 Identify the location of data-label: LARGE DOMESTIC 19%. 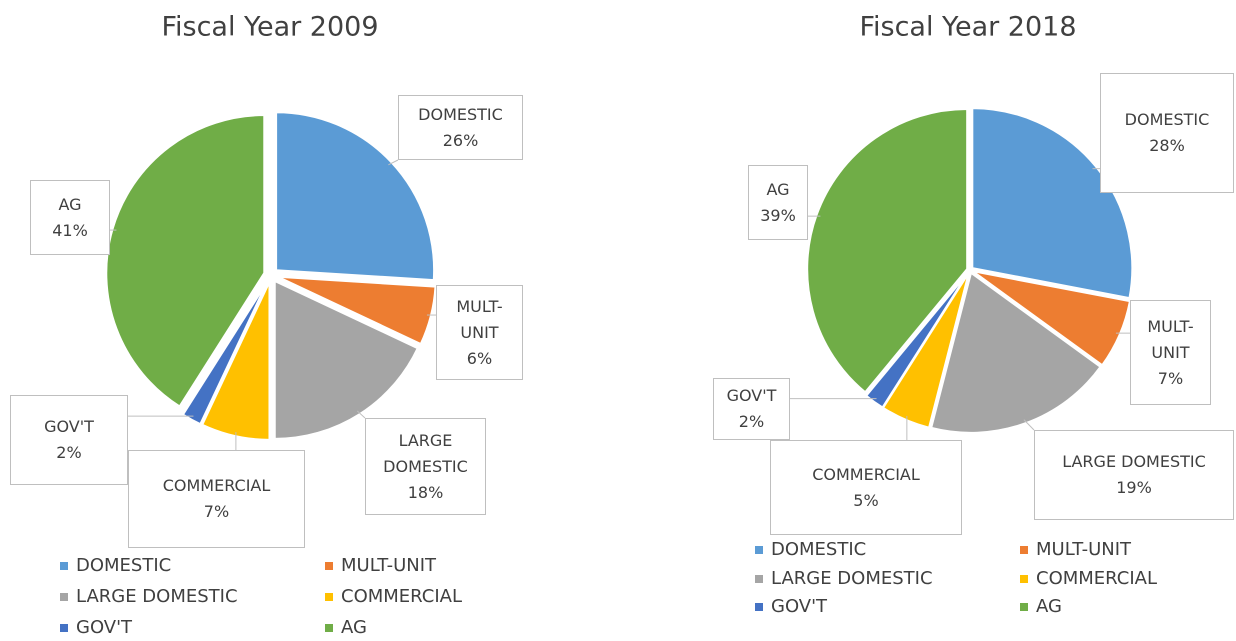
(1134, 475).